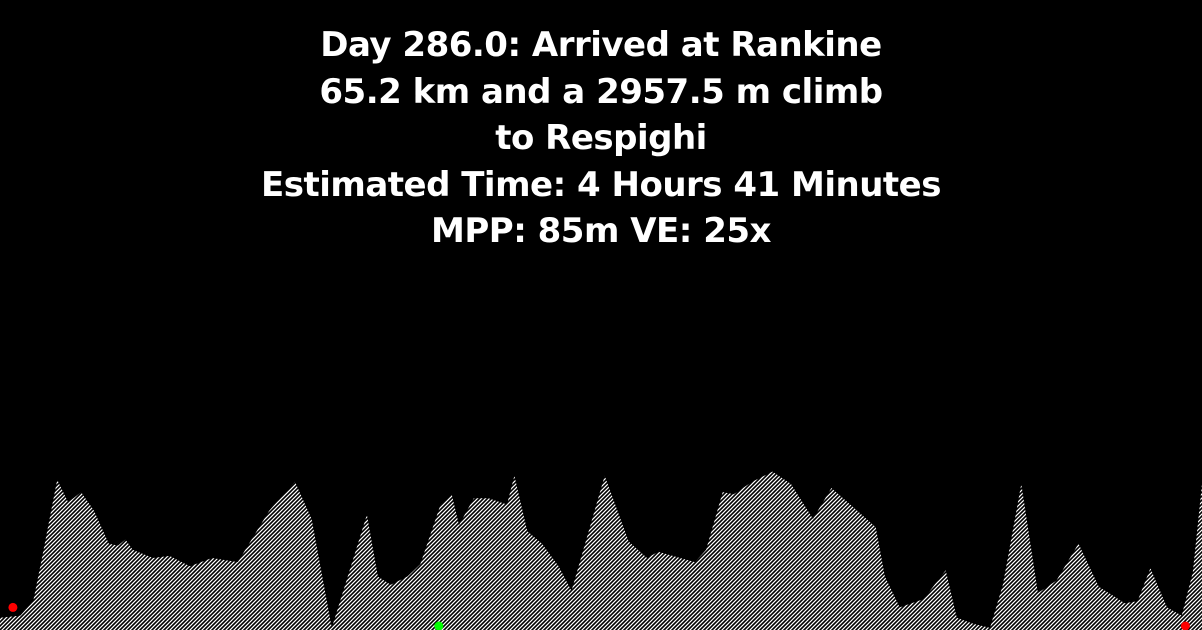  What do you see at coordinates (601, 184) in the screenshot?
I see `title-line-estimated-time: Estimated Time: 4 Hours 41 Minutes` at bounding box center [601, 184].